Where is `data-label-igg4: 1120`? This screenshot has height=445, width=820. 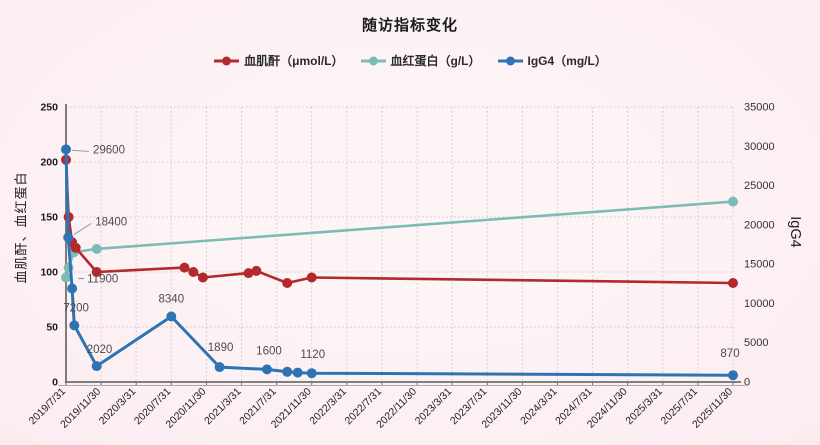
data-label-igg4: 1120 is located at coordinates (312, 355).